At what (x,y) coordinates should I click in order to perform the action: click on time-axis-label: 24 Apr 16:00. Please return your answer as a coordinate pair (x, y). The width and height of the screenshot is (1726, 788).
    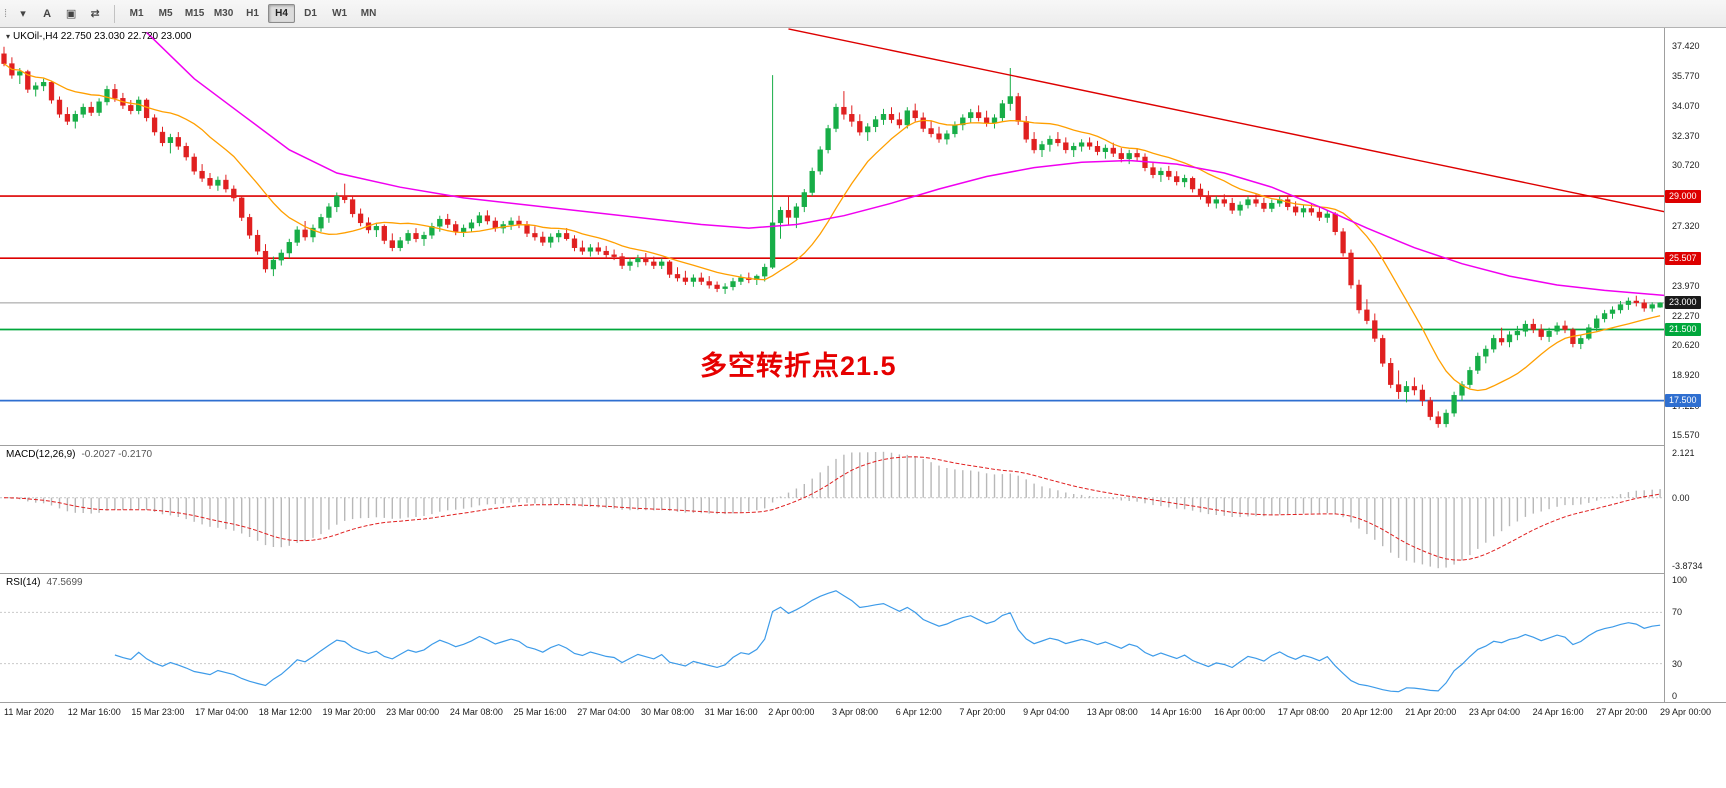
    Looking at the image, I should click on (1558, 712).